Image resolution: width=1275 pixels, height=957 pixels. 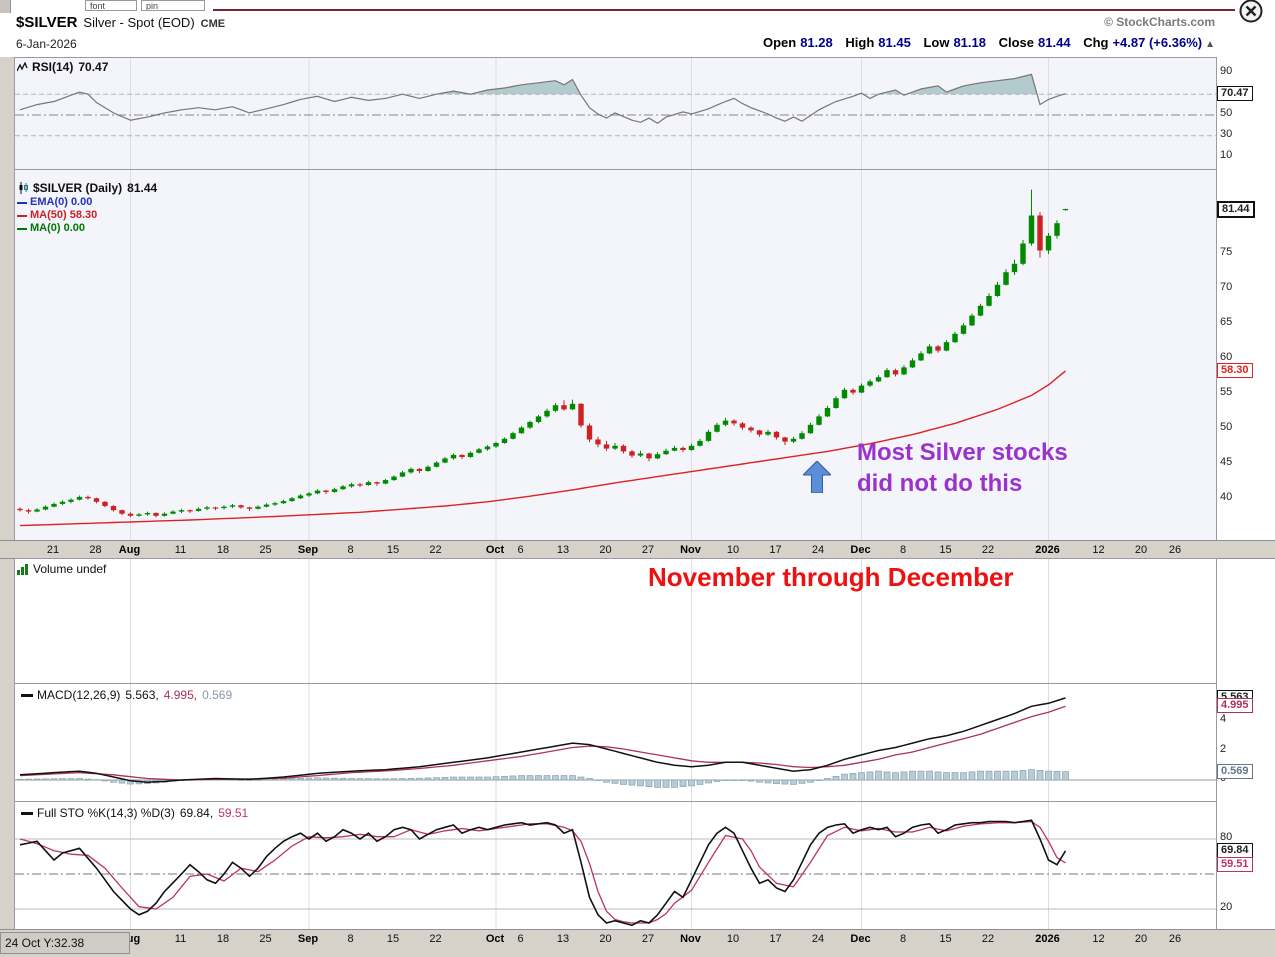 What do you see at coordinates (93, 67) in the screenshot?
I see `rsi-value: 70.47` at bounding box center [93, 67].